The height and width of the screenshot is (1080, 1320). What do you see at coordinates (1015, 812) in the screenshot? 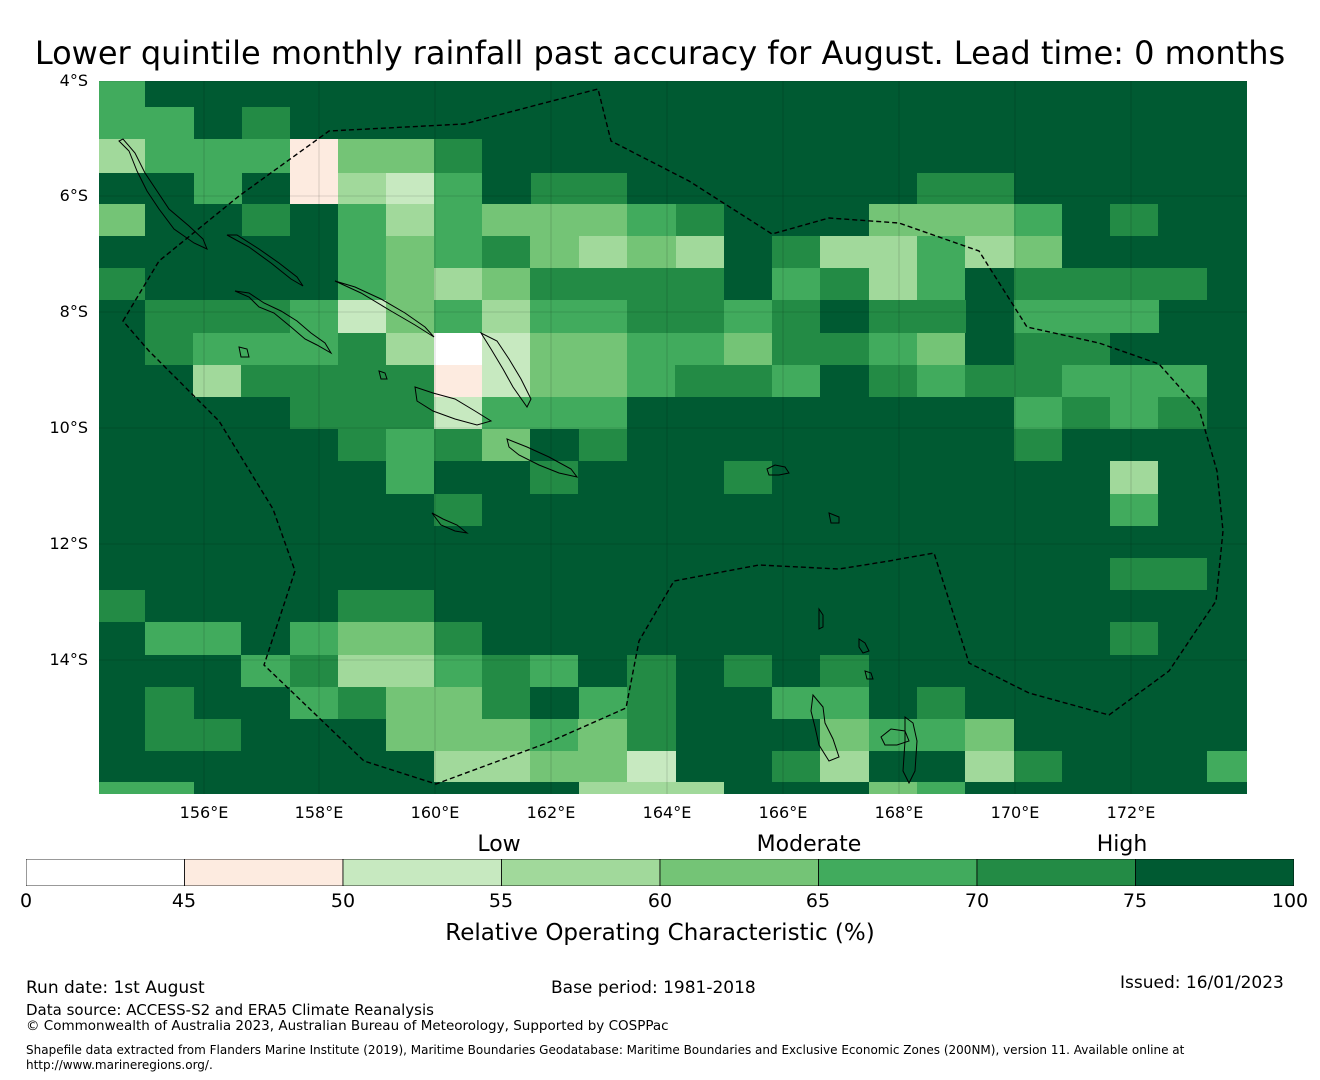
I see `lon-label-170e: 170°E` at bounding box center [1015, 812].